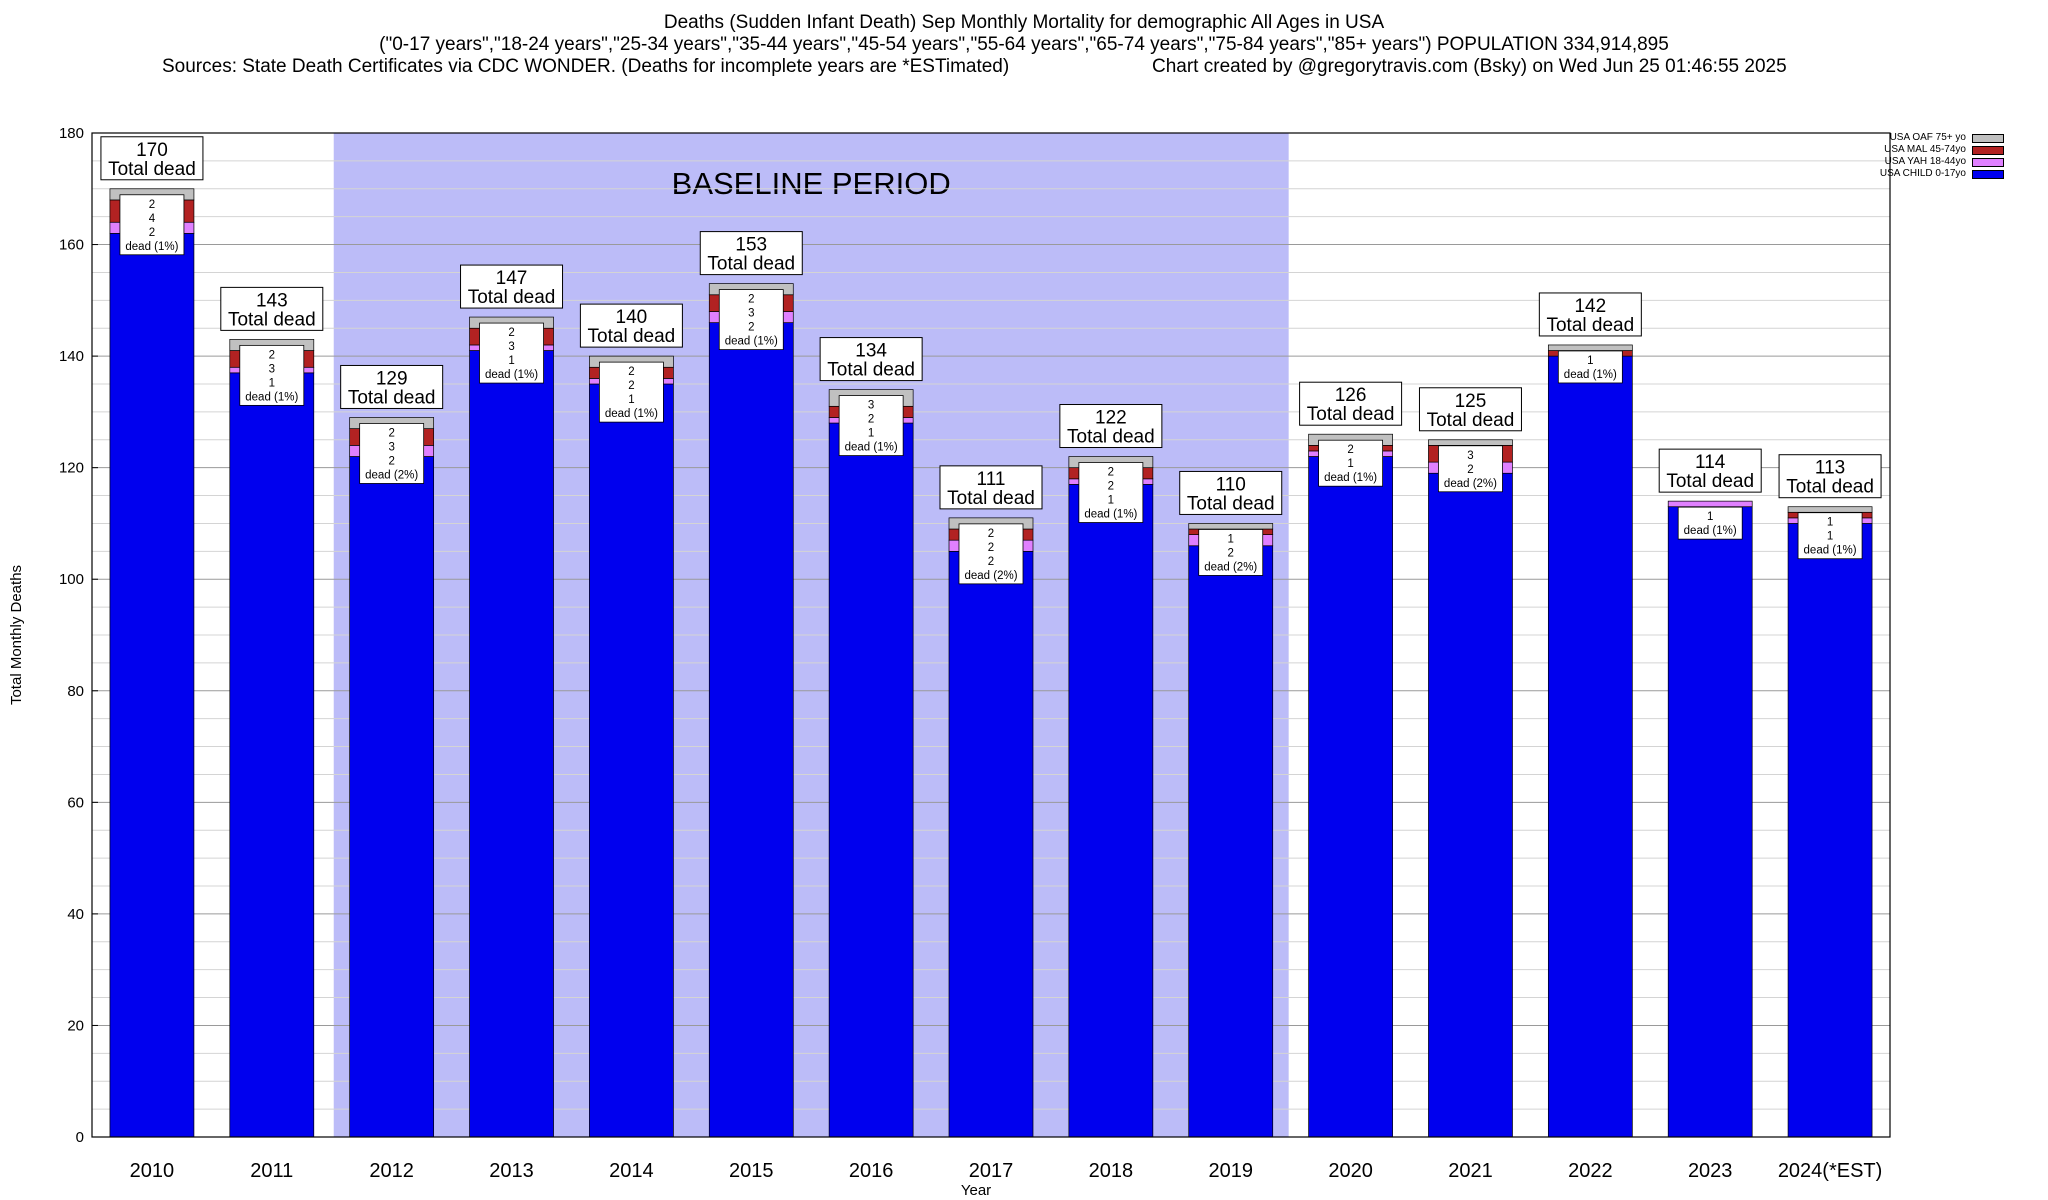 The height and width of the screenshot is (1200, 2048). I want to click on total-value: 111, so click(991, 479).